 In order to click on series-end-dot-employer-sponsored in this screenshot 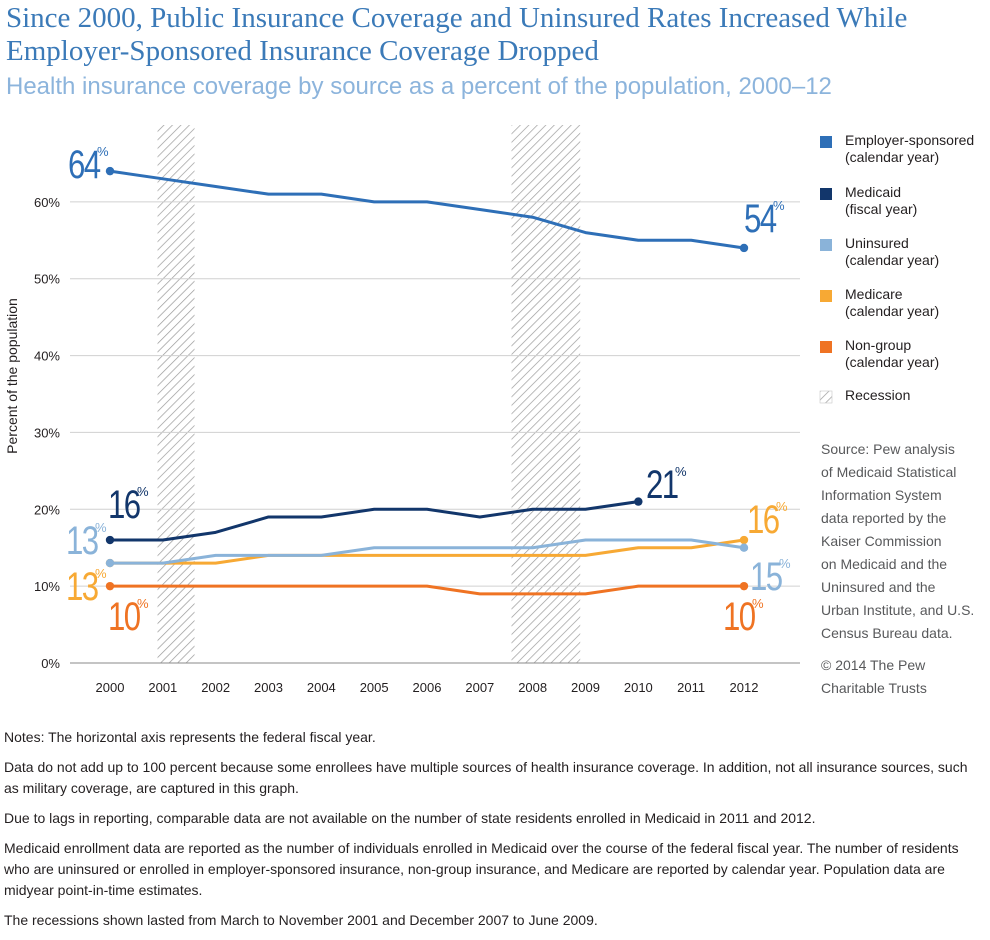, I will do `click(744, 248)`.